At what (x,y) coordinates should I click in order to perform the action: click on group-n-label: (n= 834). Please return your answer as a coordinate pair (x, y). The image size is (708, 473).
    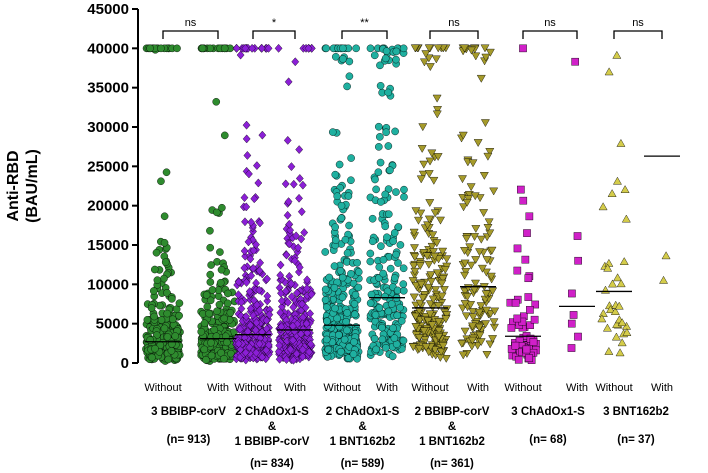
    Looking at the image, I should click on (272, 464).